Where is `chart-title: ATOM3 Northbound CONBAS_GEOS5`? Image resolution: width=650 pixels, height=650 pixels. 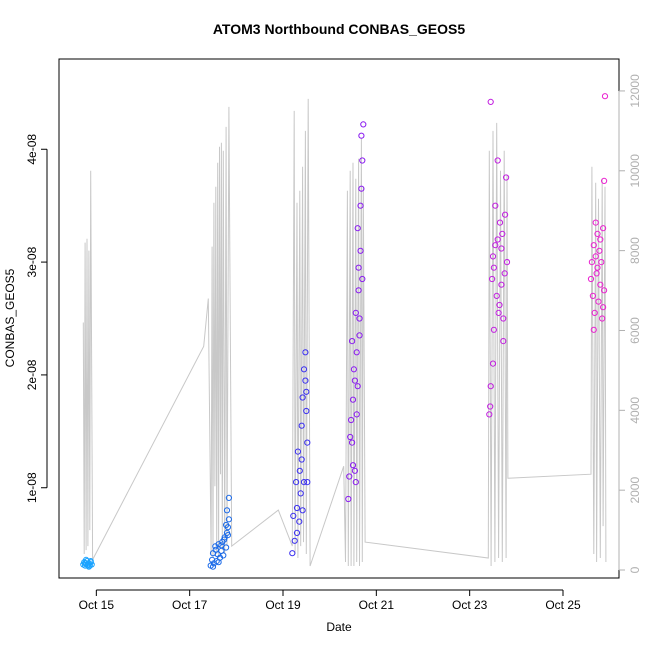 chart-title: ATOM3 Northbound CONBAS_GEOS5 is located at coordinates (339, 29).